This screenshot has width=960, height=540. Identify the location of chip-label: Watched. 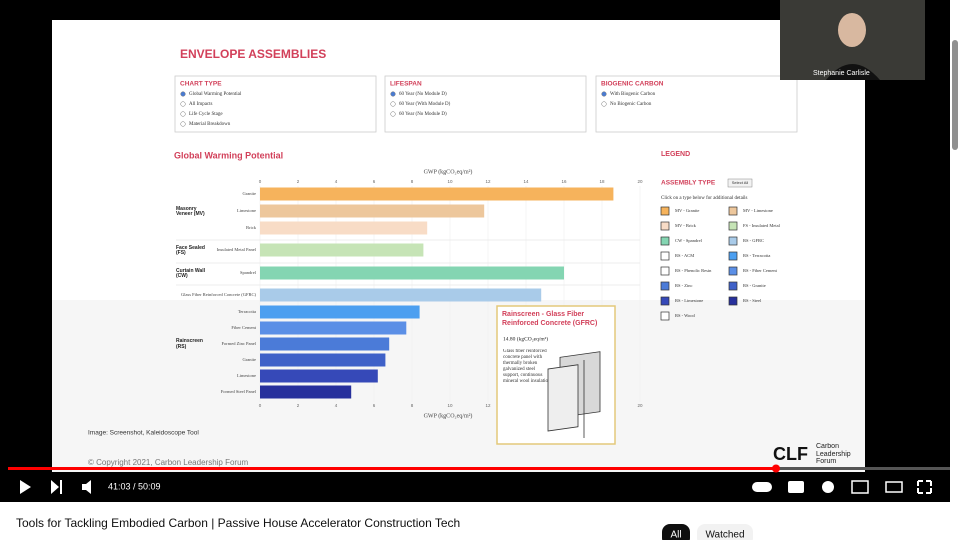
(724, 535).